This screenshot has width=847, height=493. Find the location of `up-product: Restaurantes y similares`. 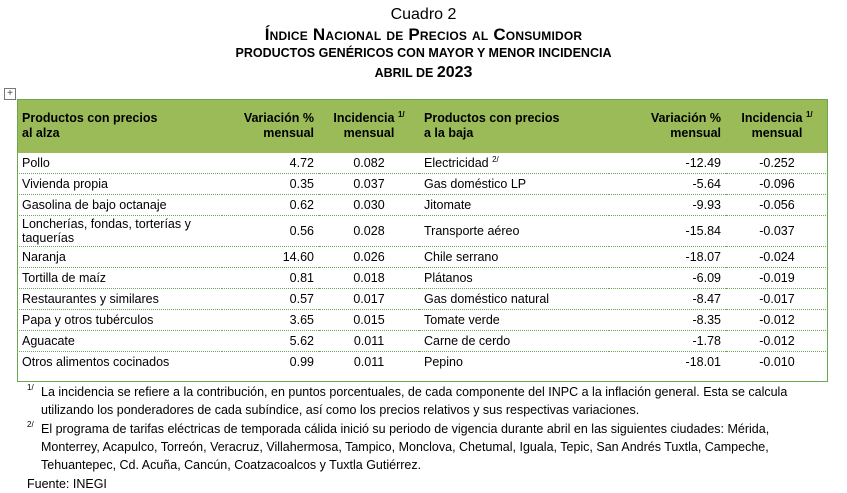

up-product: Restaurantes y similares is located at coordinates (119, 299).